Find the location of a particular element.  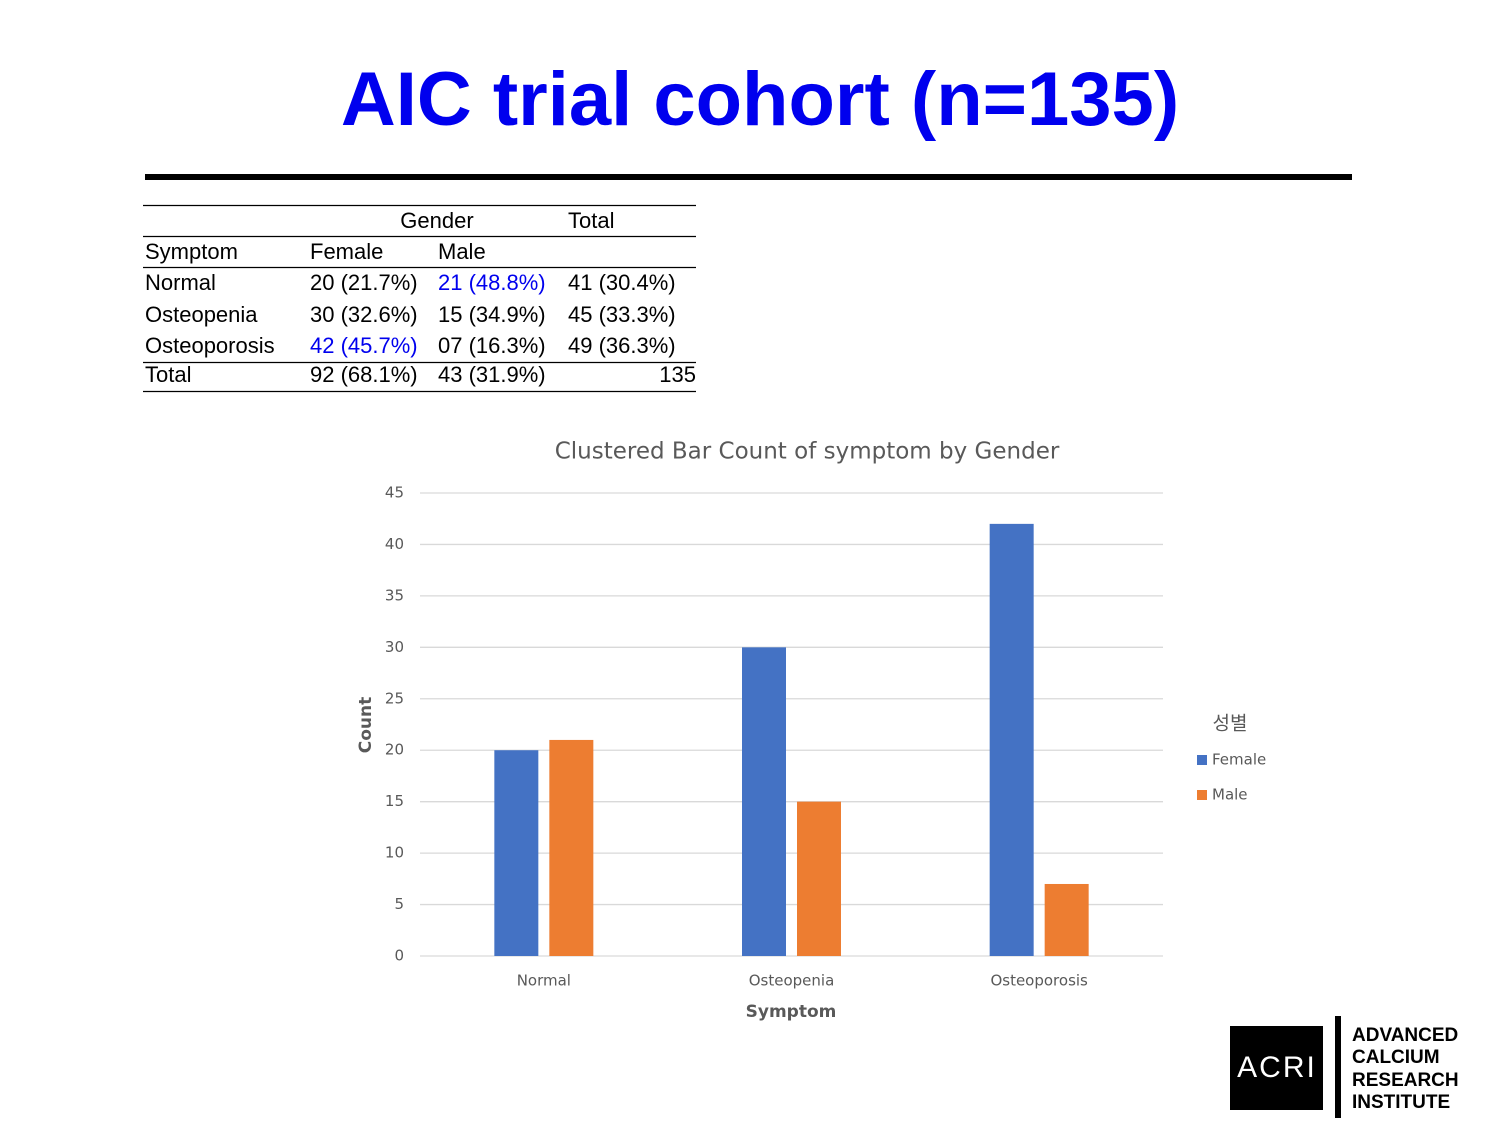

y-tick-label: 10 is located at coordinates (394, 853).